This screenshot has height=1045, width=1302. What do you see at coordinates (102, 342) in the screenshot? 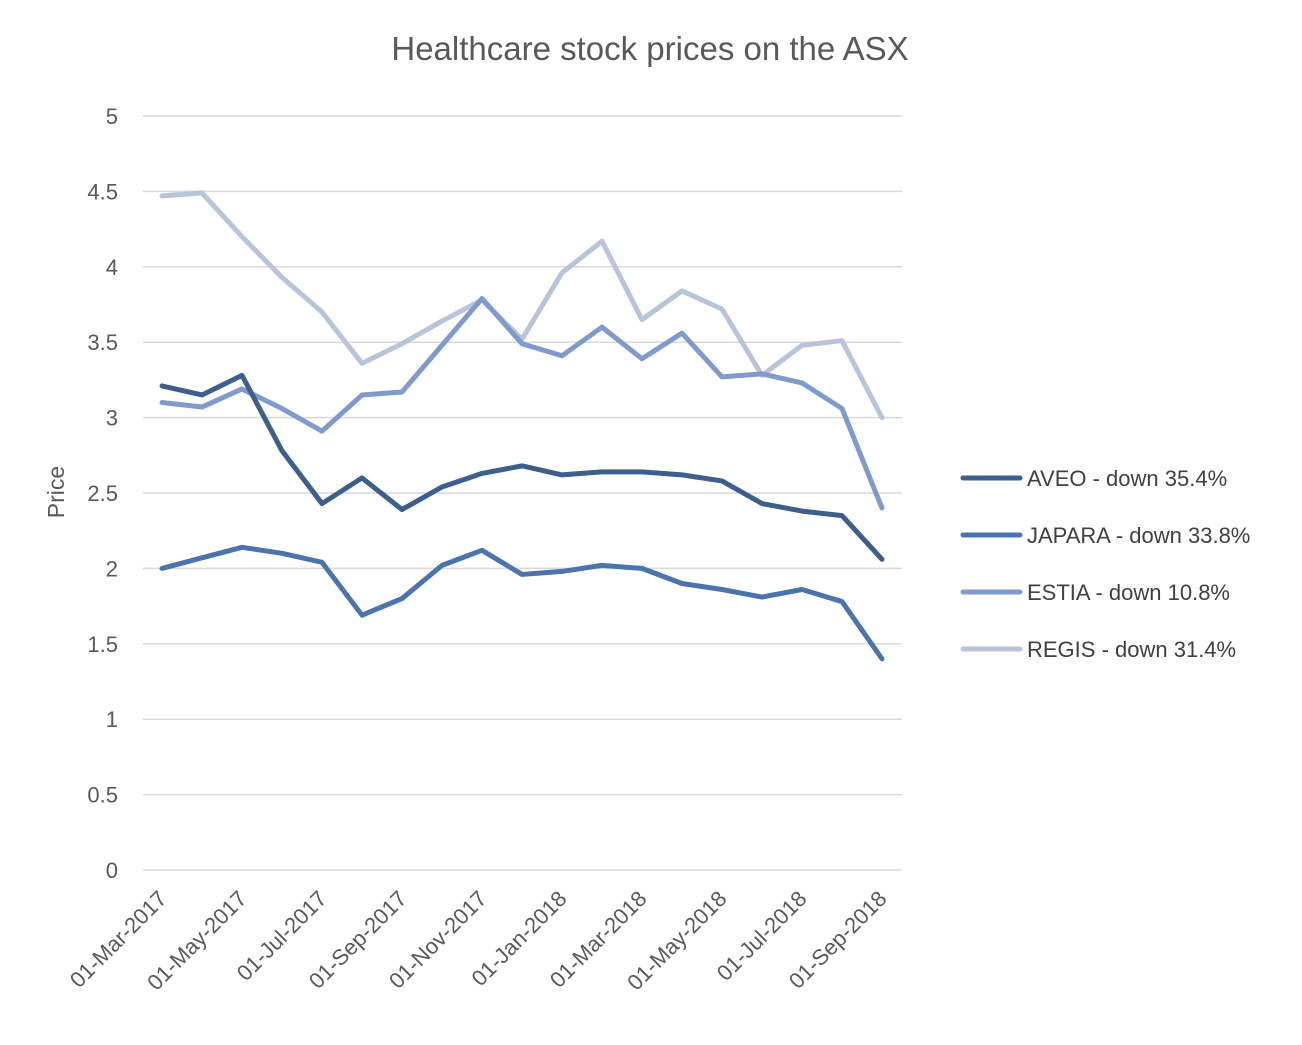
I see `y-tick-label: 3.5` at bounding box center [102, 342].